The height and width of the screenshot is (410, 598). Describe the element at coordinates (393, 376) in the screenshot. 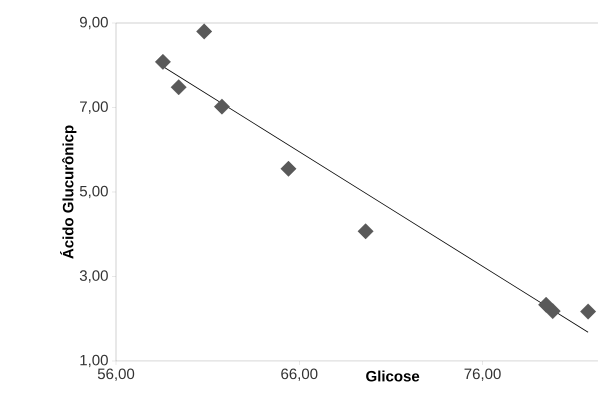

I see `x-axis-title: Glicose` at that location.